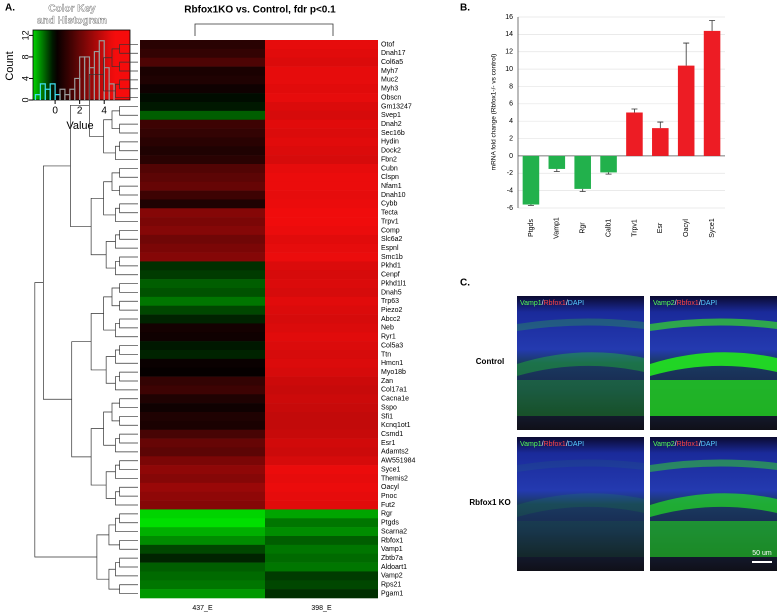  What do you see at coordinates (80, 111) in the screenshot?
I see `x-tick-label: 2` at bounding box center [80, 111].